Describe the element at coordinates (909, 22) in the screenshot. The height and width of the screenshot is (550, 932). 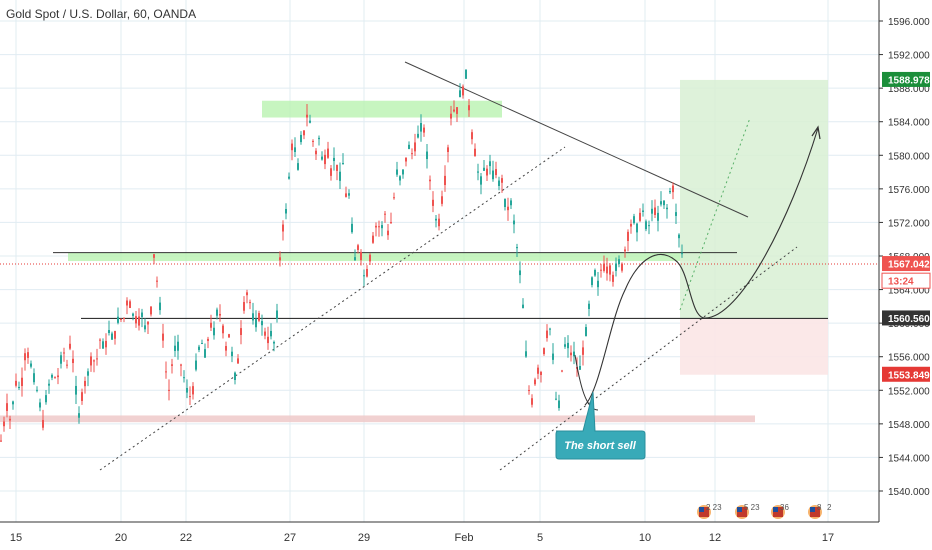
I see `price-tick-label: 1596.000` at that location.